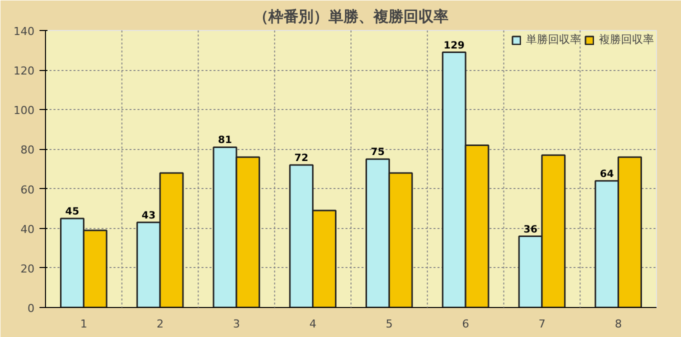 The image size is (681, 337). Describe the element at coordinates (24, 111) in the screenshot. I see `y-tick-label: 100` at that location.